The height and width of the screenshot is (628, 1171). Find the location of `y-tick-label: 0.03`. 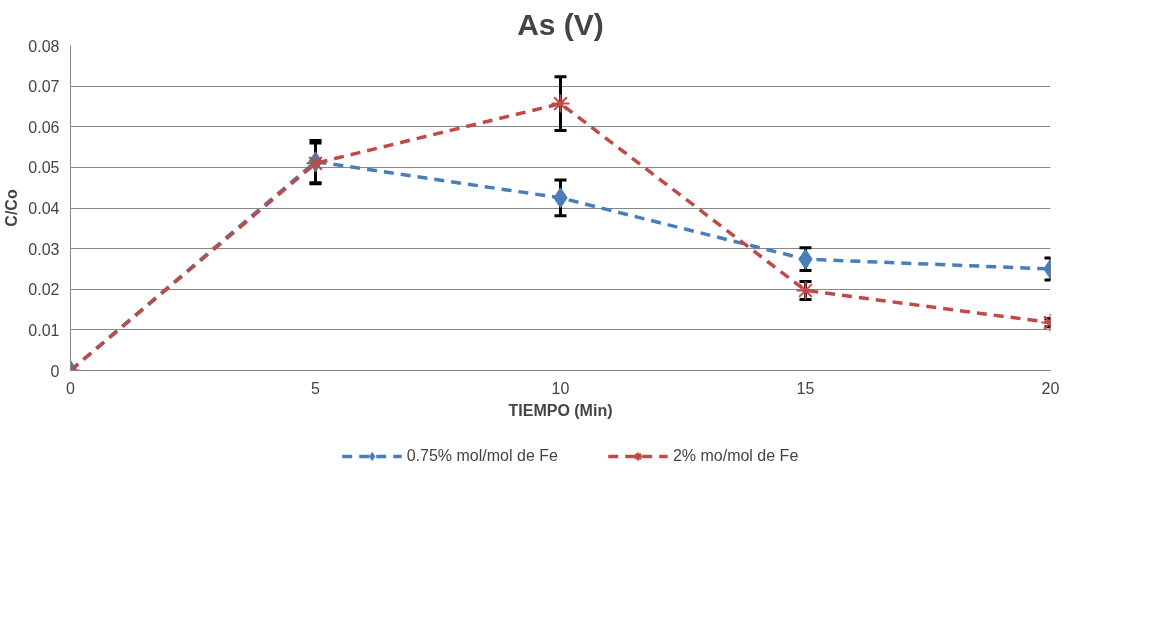

y-tick-label: 0.03 is located at coordinates (44, 249).